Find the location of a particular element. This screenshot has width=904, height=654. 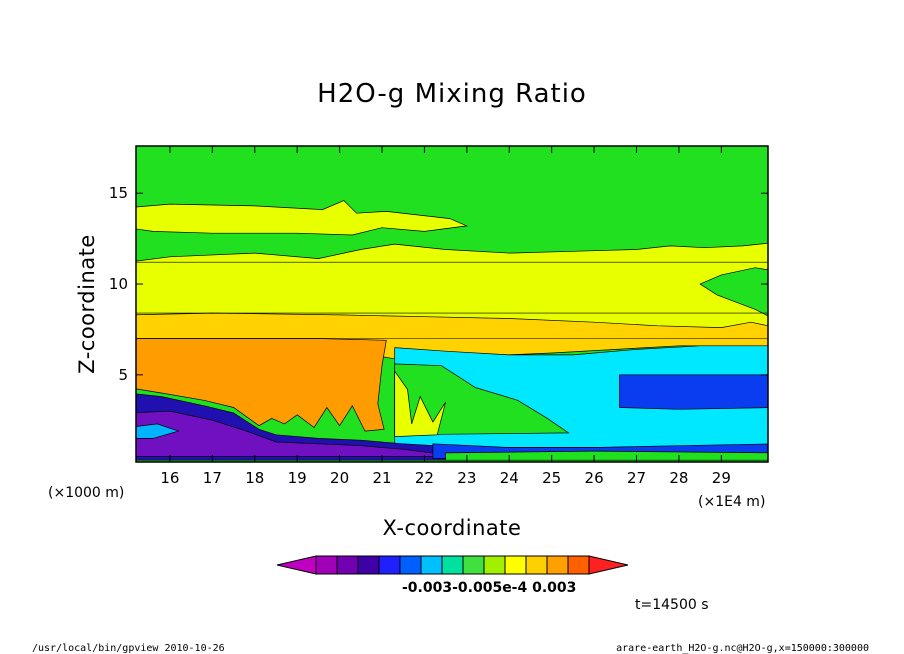

x-tick-label: 20 is located at coordinates (339, 478).